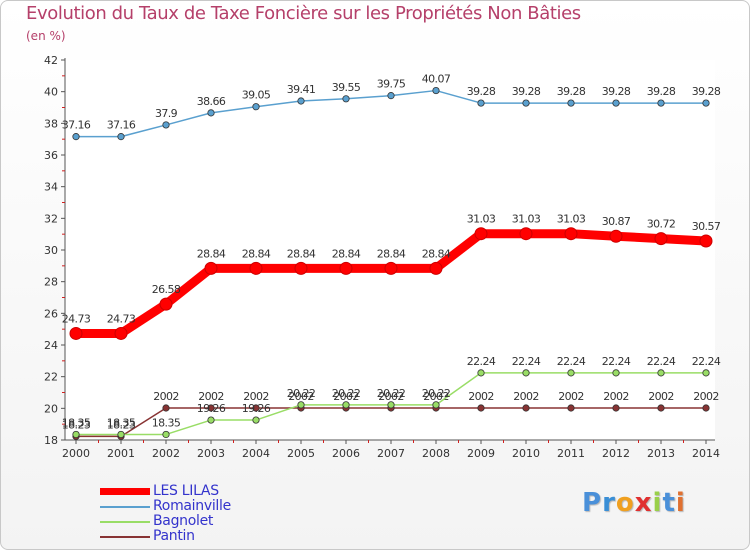 This screenshot has height=550, width=750. What do you see at coordinates (661, 224) in the screenshot?
I see `data-label: 30.72` at bounding box center [661, 224].